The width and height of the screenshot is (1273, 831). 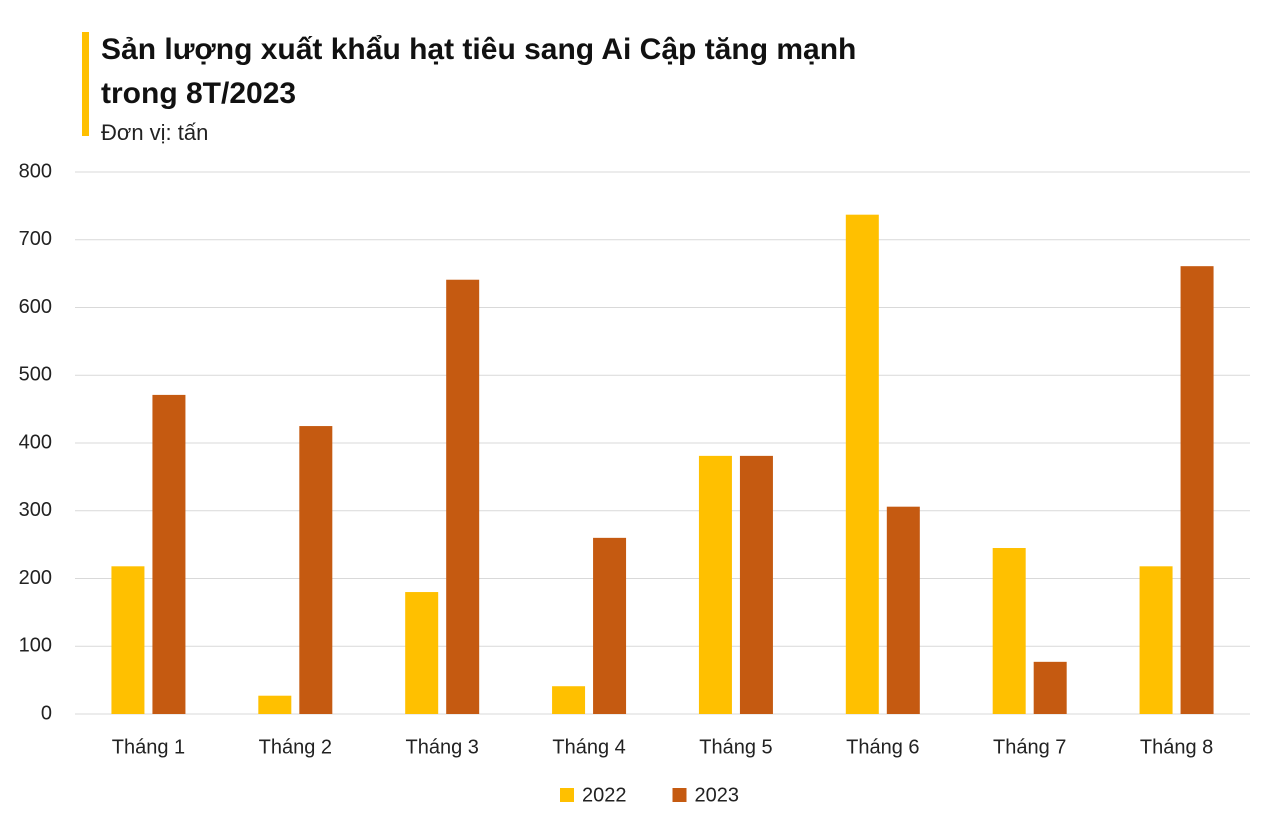 I want to click on legend-label: 2022, so click(x=604, y=795).